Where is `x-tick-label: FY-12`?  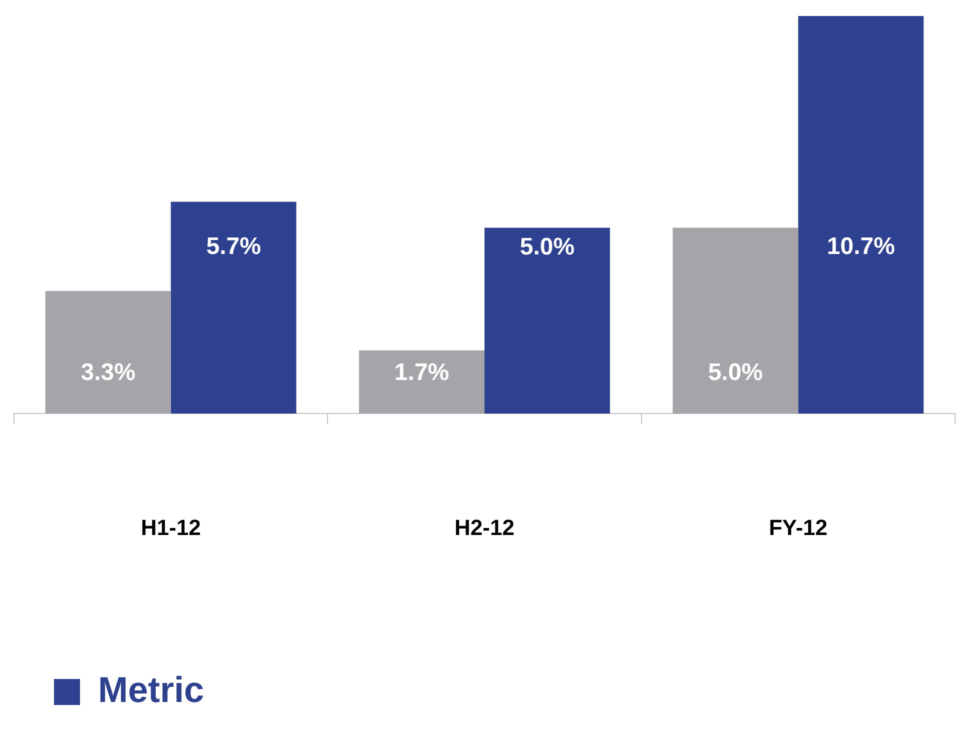
x-tick-label: FY-12 is located at coordinates (798, 527).